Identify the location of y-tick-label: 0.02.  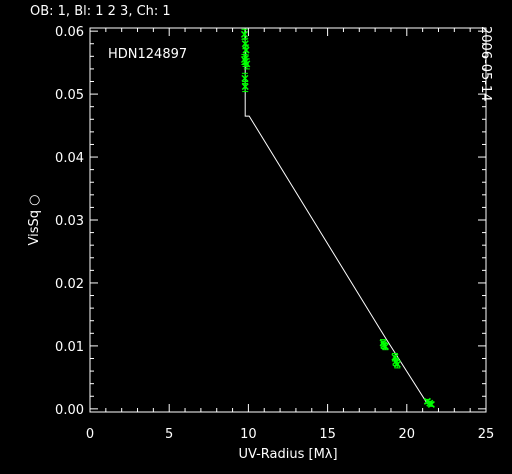
(69, 284).